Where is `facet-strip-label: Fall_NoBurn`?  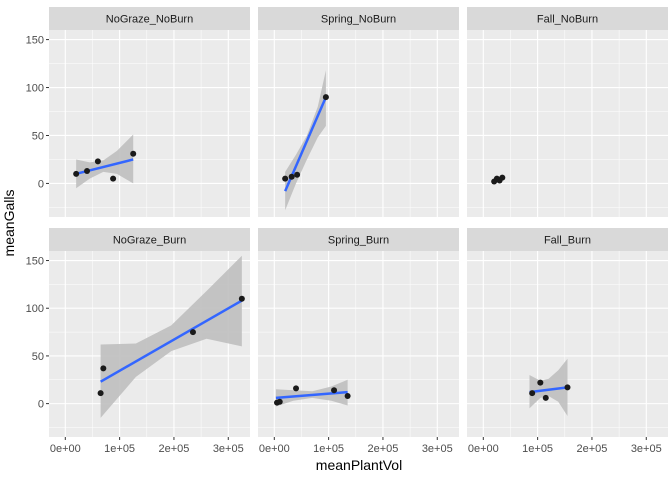 facet-strip-label: Fall_NoBurn is located at coordinates (567, 20).